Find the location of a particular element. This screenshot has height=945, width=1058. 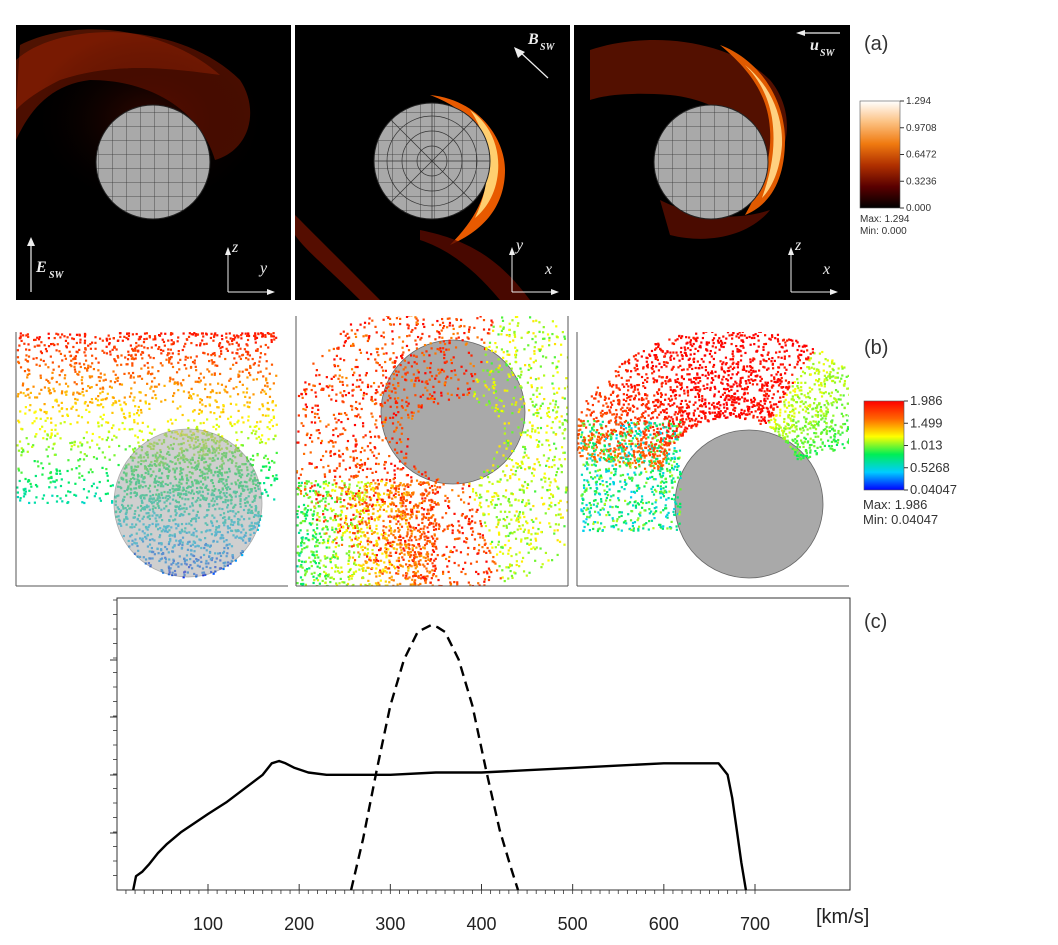

panel-b-left is located at coordinates (151, 459).